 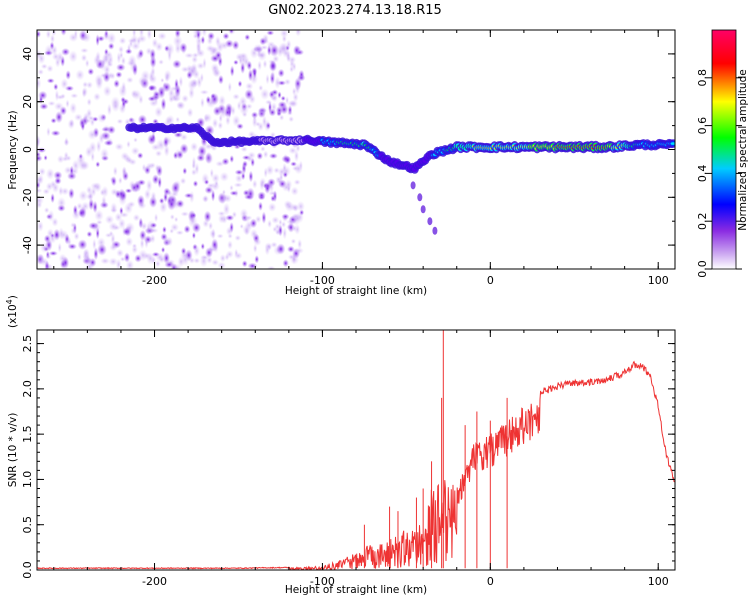 I want to click on colorbar-label: Normalized spectral amplitude, so click(x=743, y=149).